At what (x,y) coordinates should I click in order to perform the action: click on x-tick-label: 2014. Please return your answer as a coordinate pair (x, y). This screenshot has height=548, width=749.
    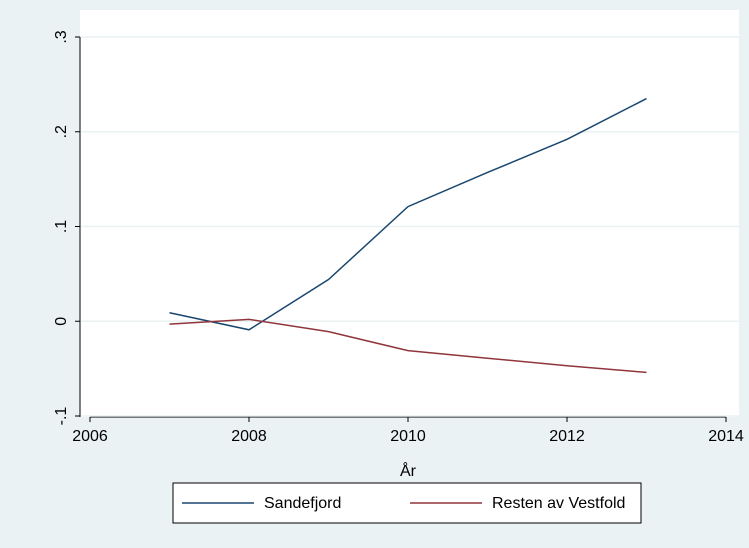
    Looking at the image, I should click on (726, 436).